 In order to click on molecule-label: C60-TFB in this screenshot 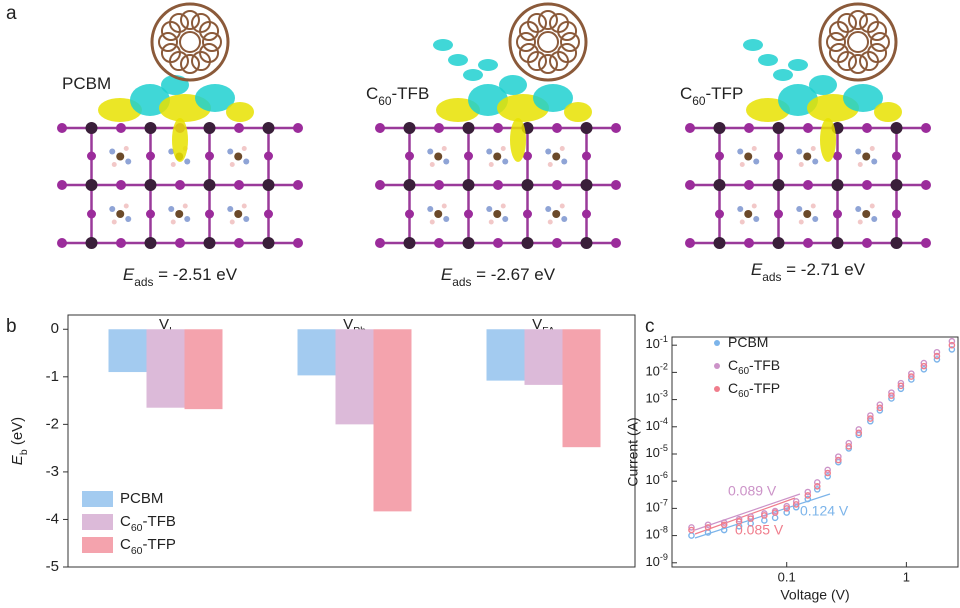, I will do `click(397, 96)`.